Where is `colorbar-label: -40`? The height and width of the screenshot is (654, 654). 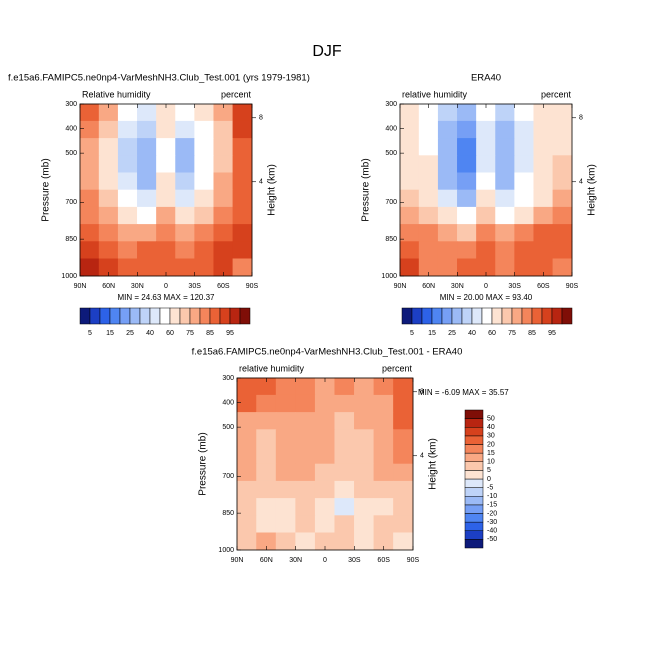 colorbar-label: -40 is located at coordinates (492, 531).